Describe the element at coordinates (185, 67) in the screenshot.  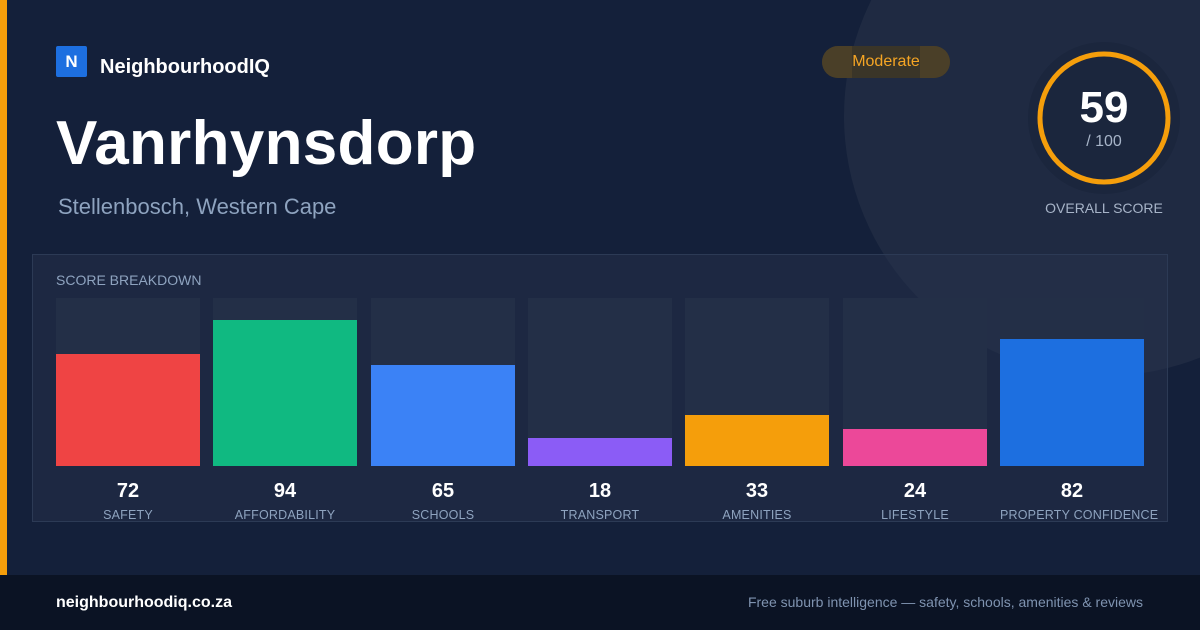
I see `brand-name: NeighbourhoodIQ` at that location.